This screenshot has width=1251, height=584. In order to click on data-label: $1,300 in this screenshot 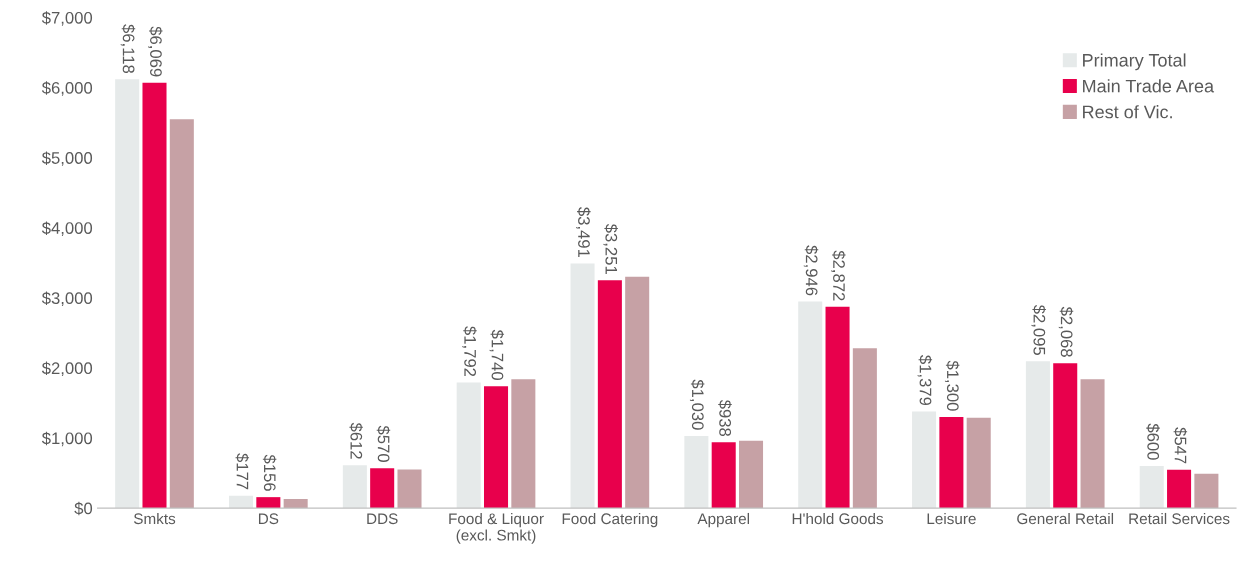, I will do `click(952, 385)`.